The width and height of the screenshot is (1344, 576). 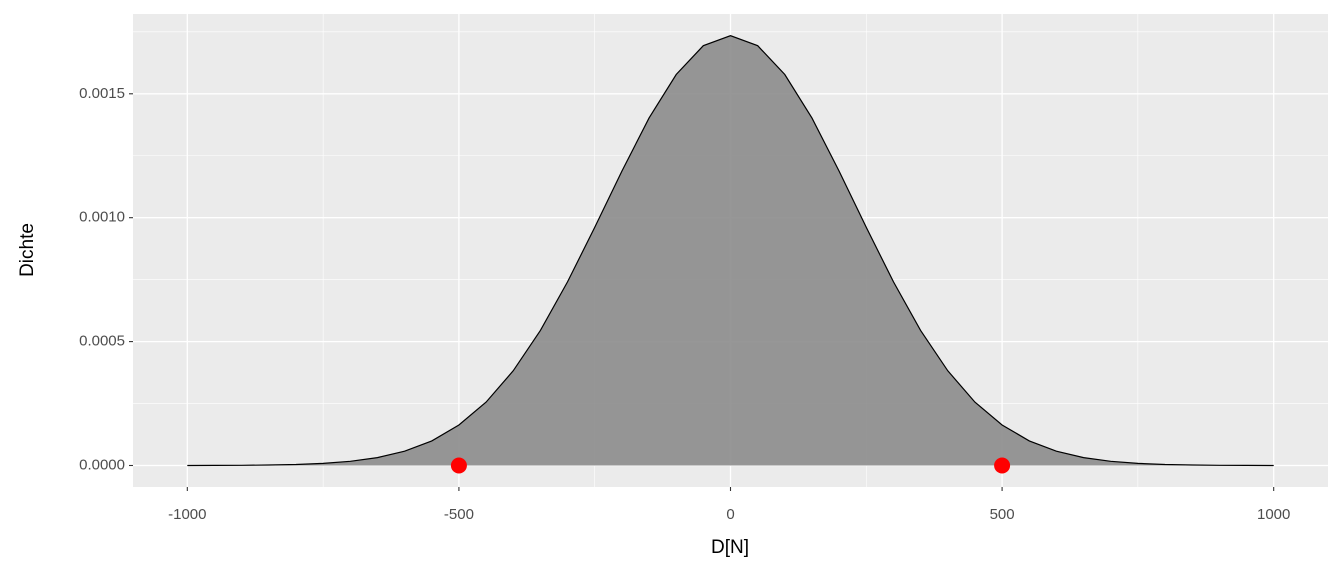 What do you see at coordinates (102, 93) in the screenshot?
I see `y-tick-label: 0.0015` at bounding box center [102, 93].